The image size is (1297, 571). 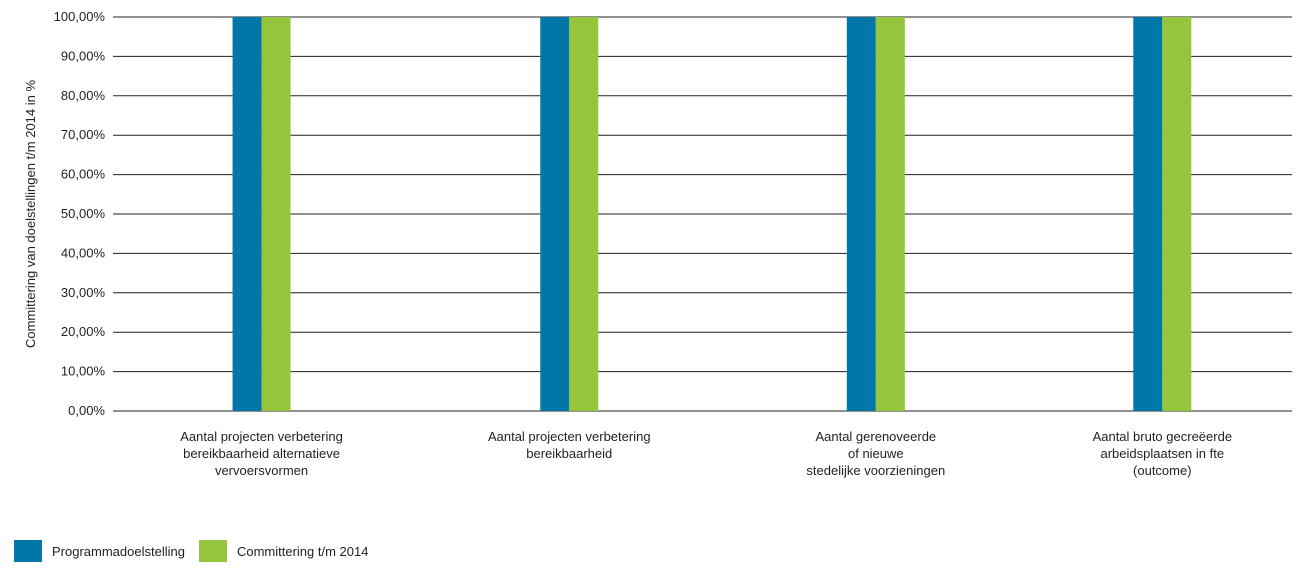 What do you see at coordinates (83, 55) in the screenshot?
I see `y-tick-label: 90,00%` at bounding box center [83, 55].